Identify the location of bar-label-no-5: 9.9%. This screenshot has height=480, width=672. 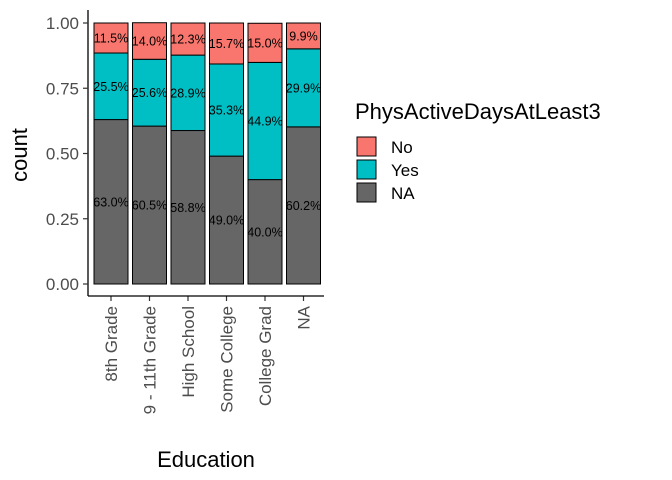
(303, 36).